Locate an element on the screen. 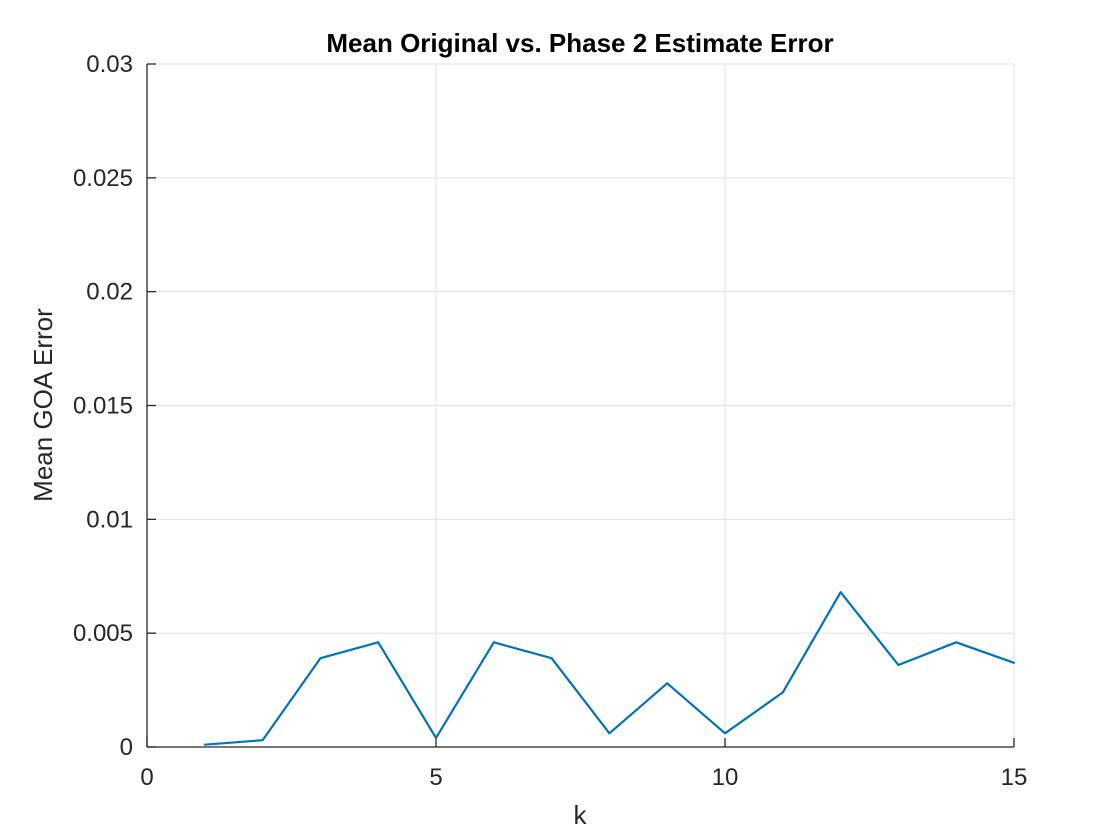  x-tick-label-3: 15 is located at coordinates (1014, 777).